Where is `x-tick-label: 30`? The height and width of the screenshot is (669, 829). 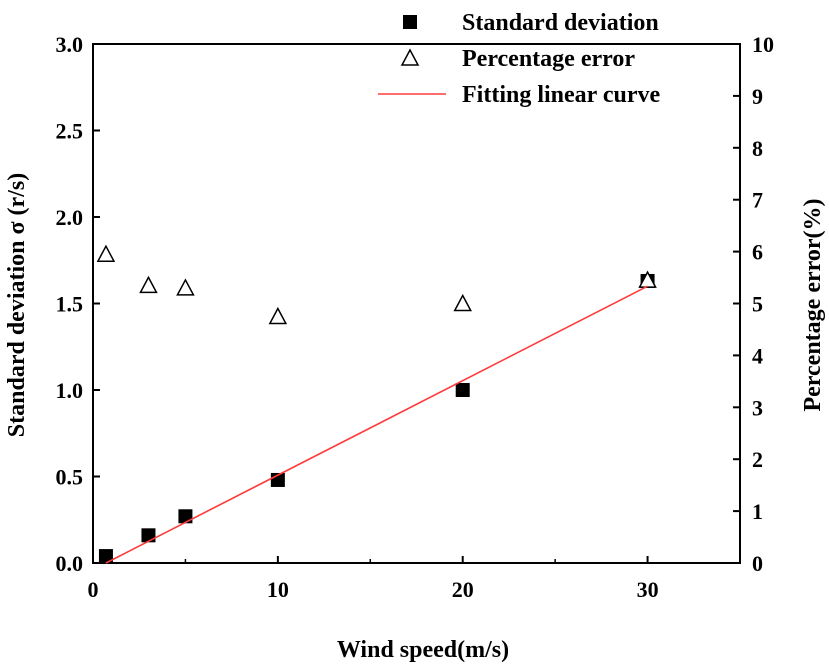 x-tick-label: 30 is located at coordinates (648, 589).